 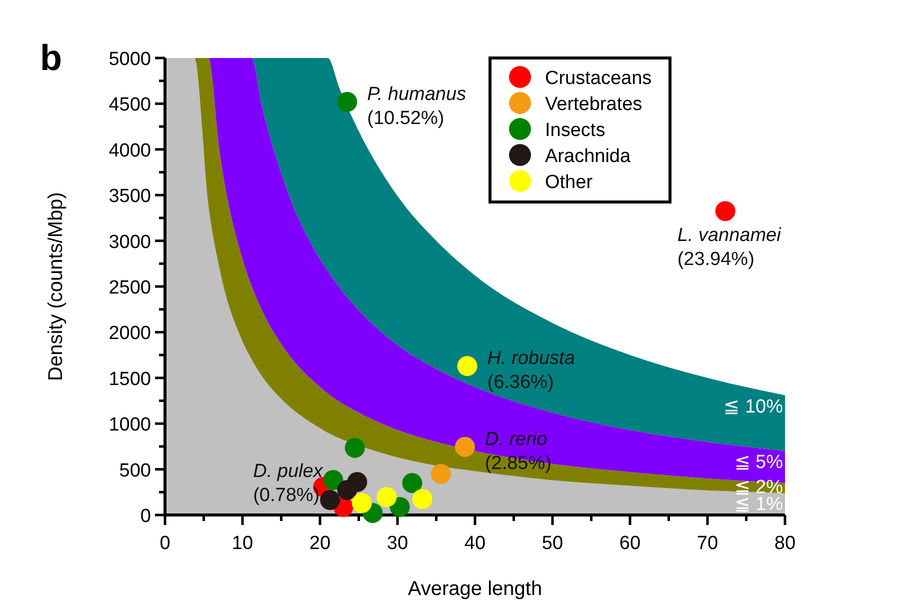 What do you see at coordinates (754, 407) in the screenshot?
I see `series-label: ≦ 10%` at bounding box center [754, 407].